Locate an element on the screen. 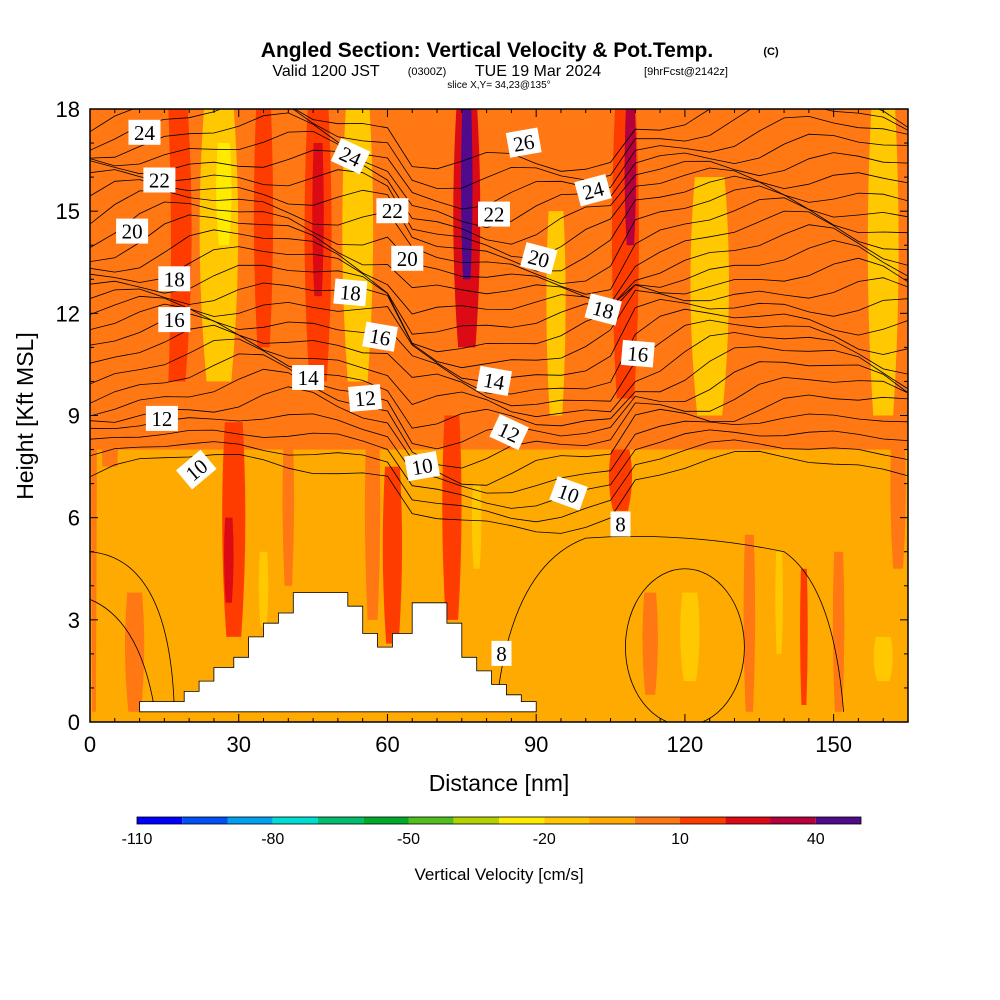 Image resolution: width=1000 pixels, height=1000 pixels. forecast-info: [9hrFcst@2142z] is located at coordinates (686, 72).